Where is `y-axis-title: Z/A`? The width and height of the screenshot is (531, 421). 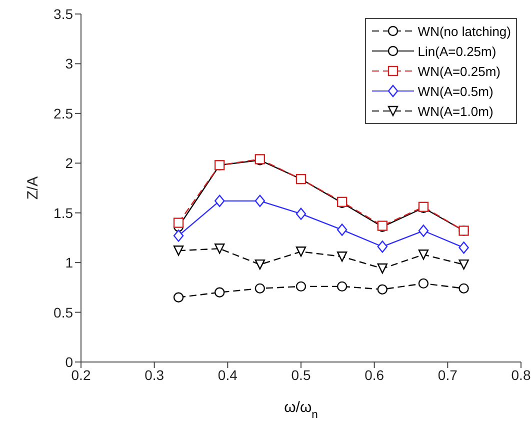 y-axis-title: Z/A is located at coordinates (33, 188).